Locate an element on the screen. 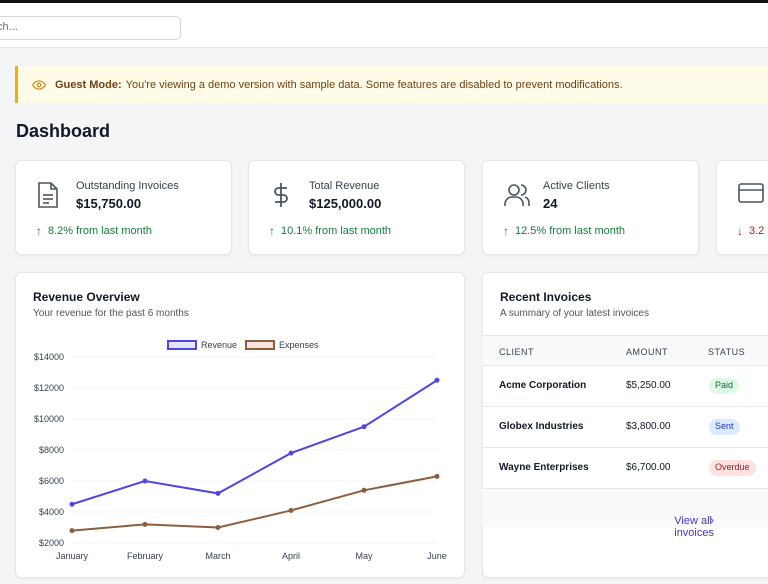 The image size is (768, 584). stat-trend: ↑ 10.1% from last month is located at coordinates (330, 231).